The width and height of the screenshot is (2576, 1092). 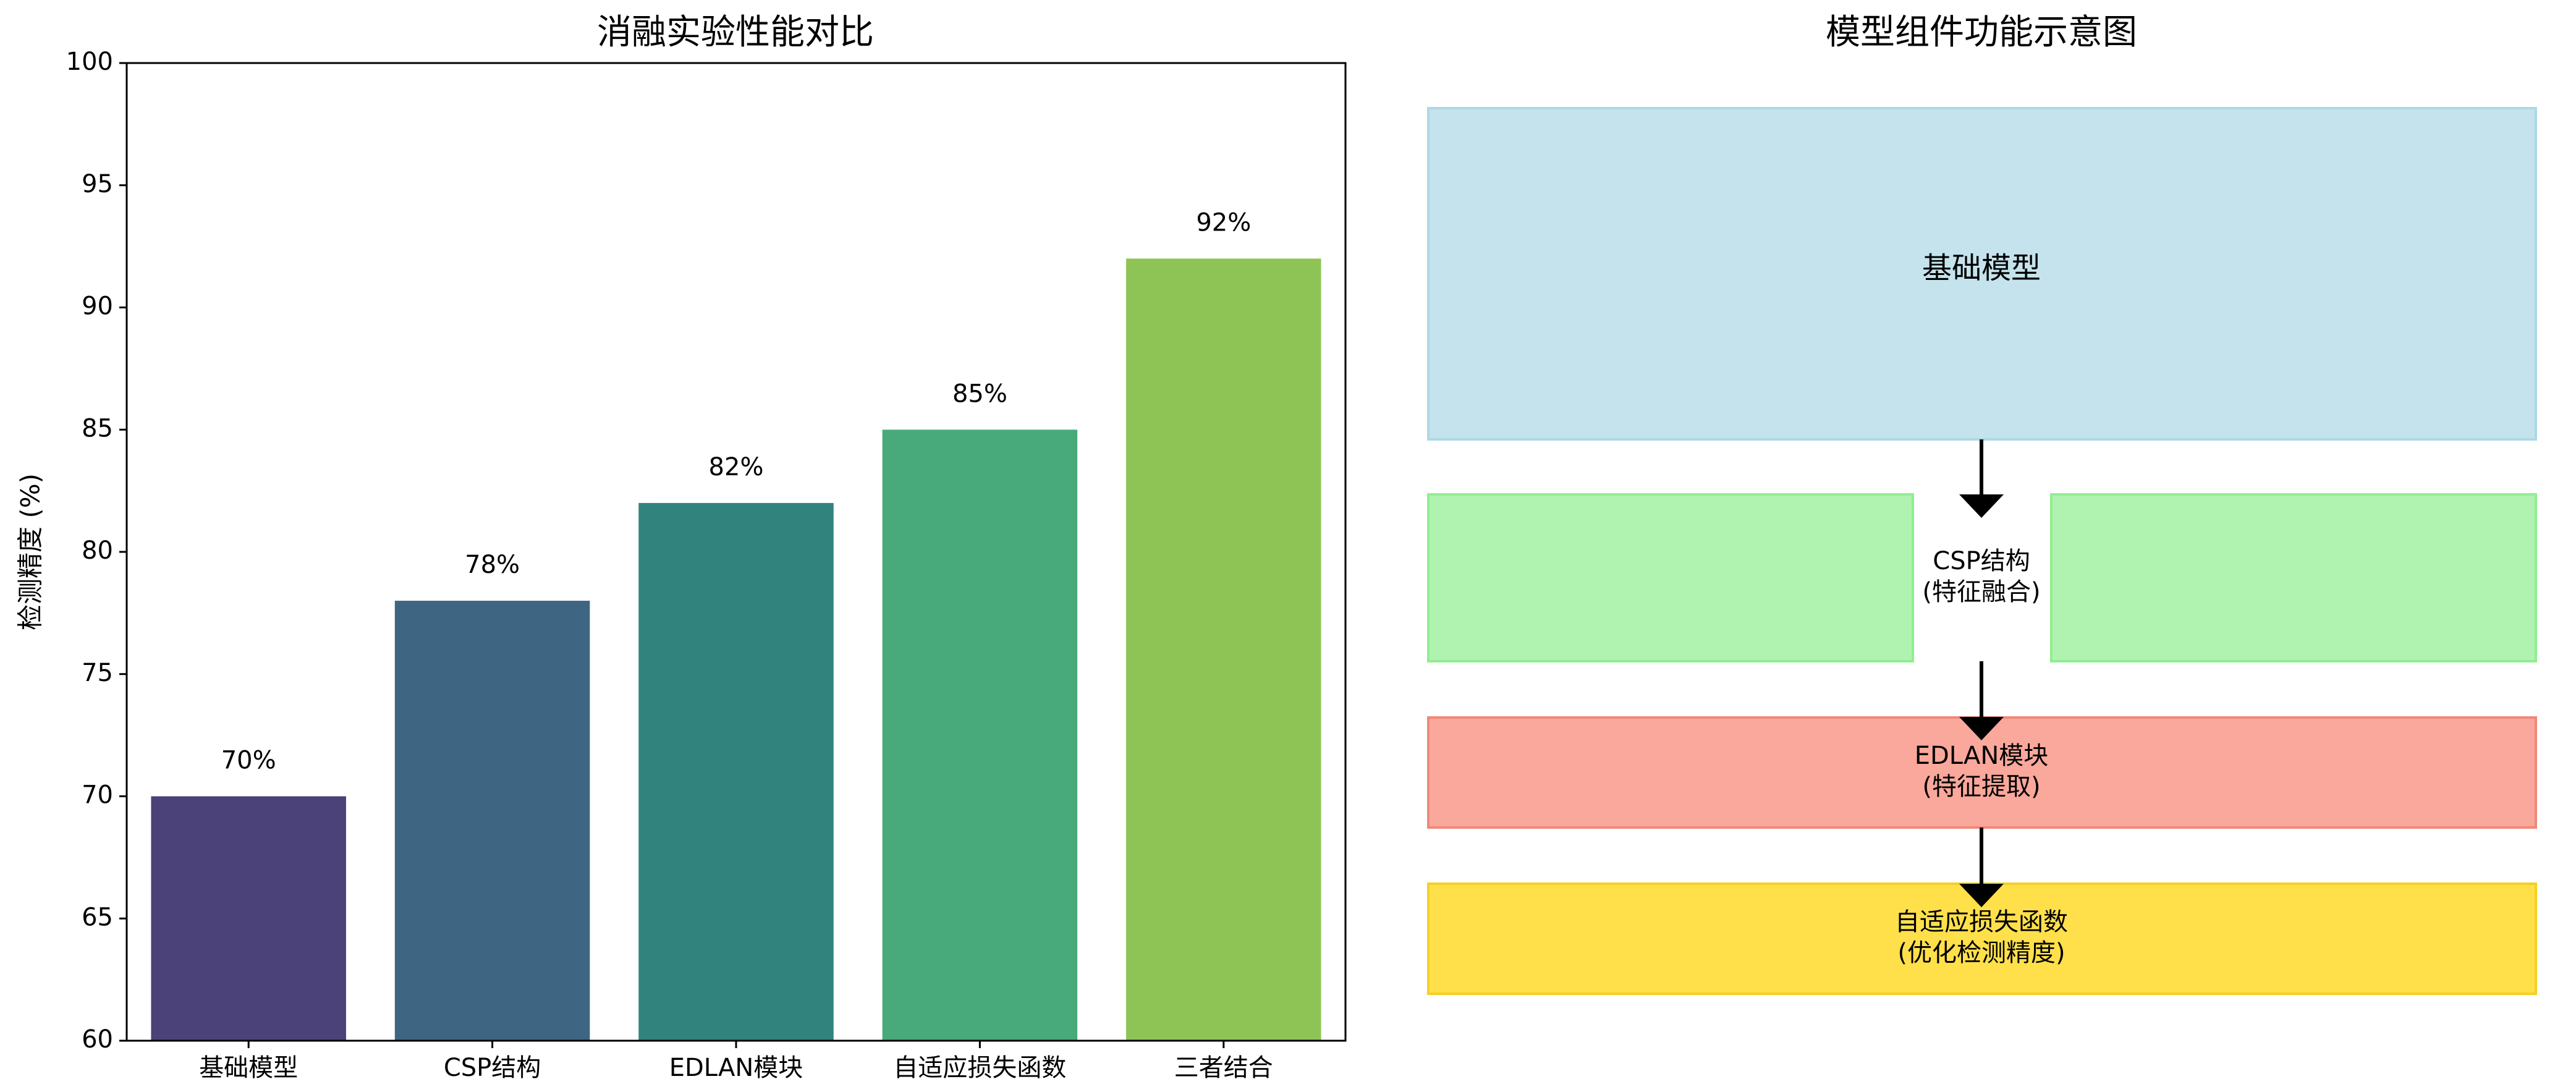 What do you see at coordinates (1223, 1068) in the screenshot?
I see `x-tick-label: 三者结合` at bounding box center [1223, 1068].